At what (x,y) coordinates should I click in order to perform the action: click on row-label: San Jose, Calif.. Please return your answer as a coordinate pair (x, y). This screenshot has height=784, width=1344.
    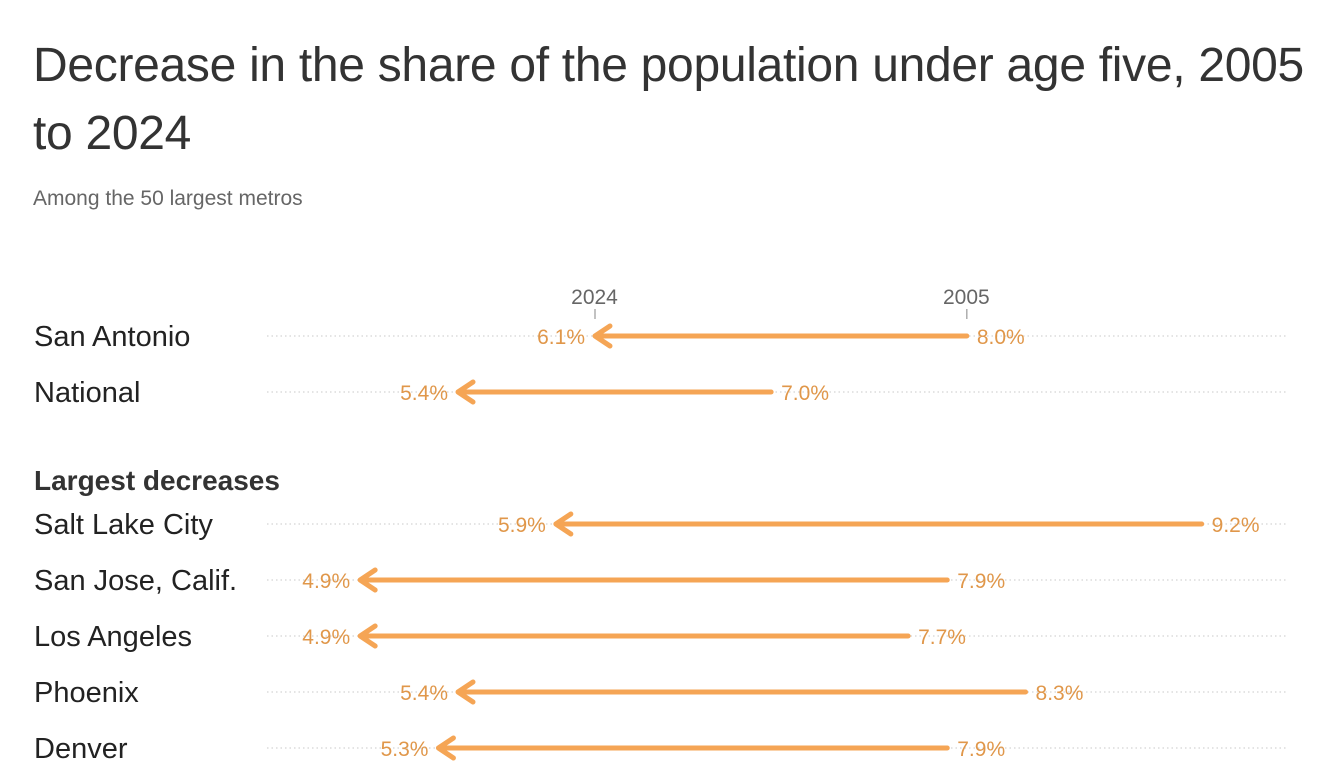
    Looking at the image, I should click on (135, 581).